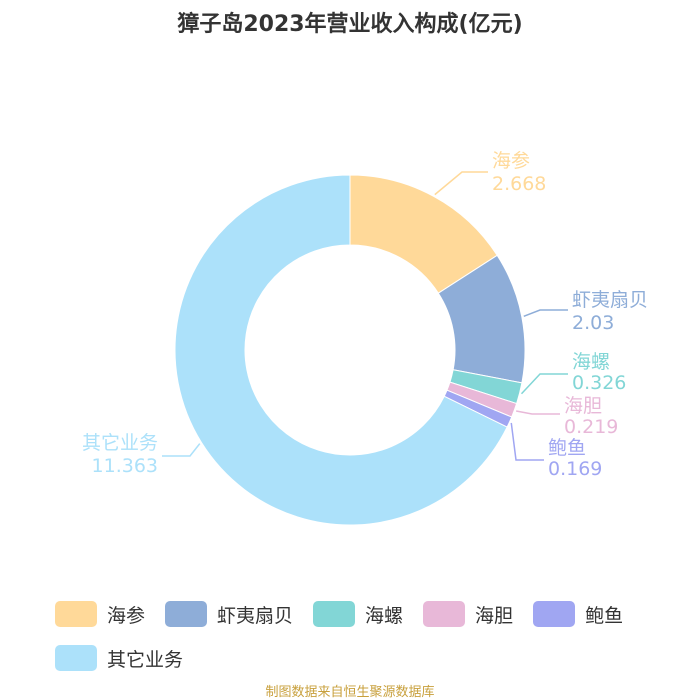  I want to click on legend-item-3: 海胆, so click(468, 614).